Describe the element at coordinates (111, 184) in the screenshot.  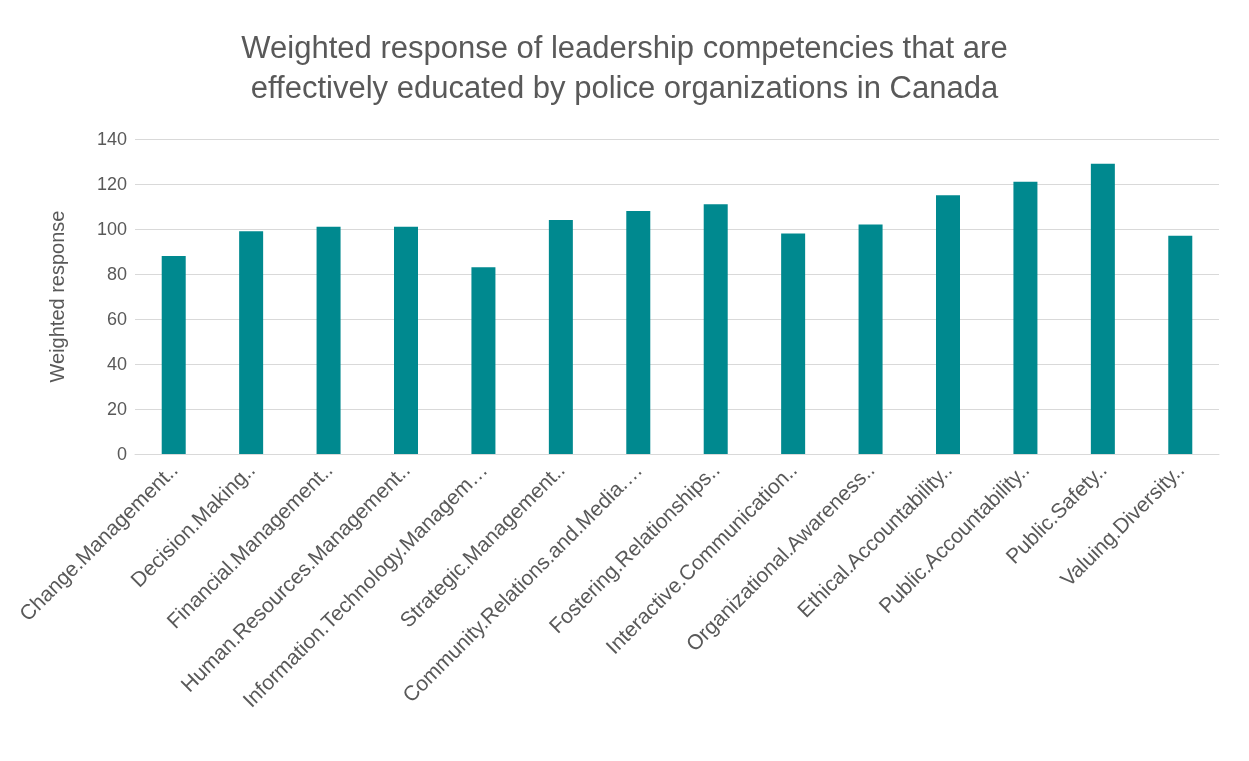
I see `y-tick-label: 120` at that location.